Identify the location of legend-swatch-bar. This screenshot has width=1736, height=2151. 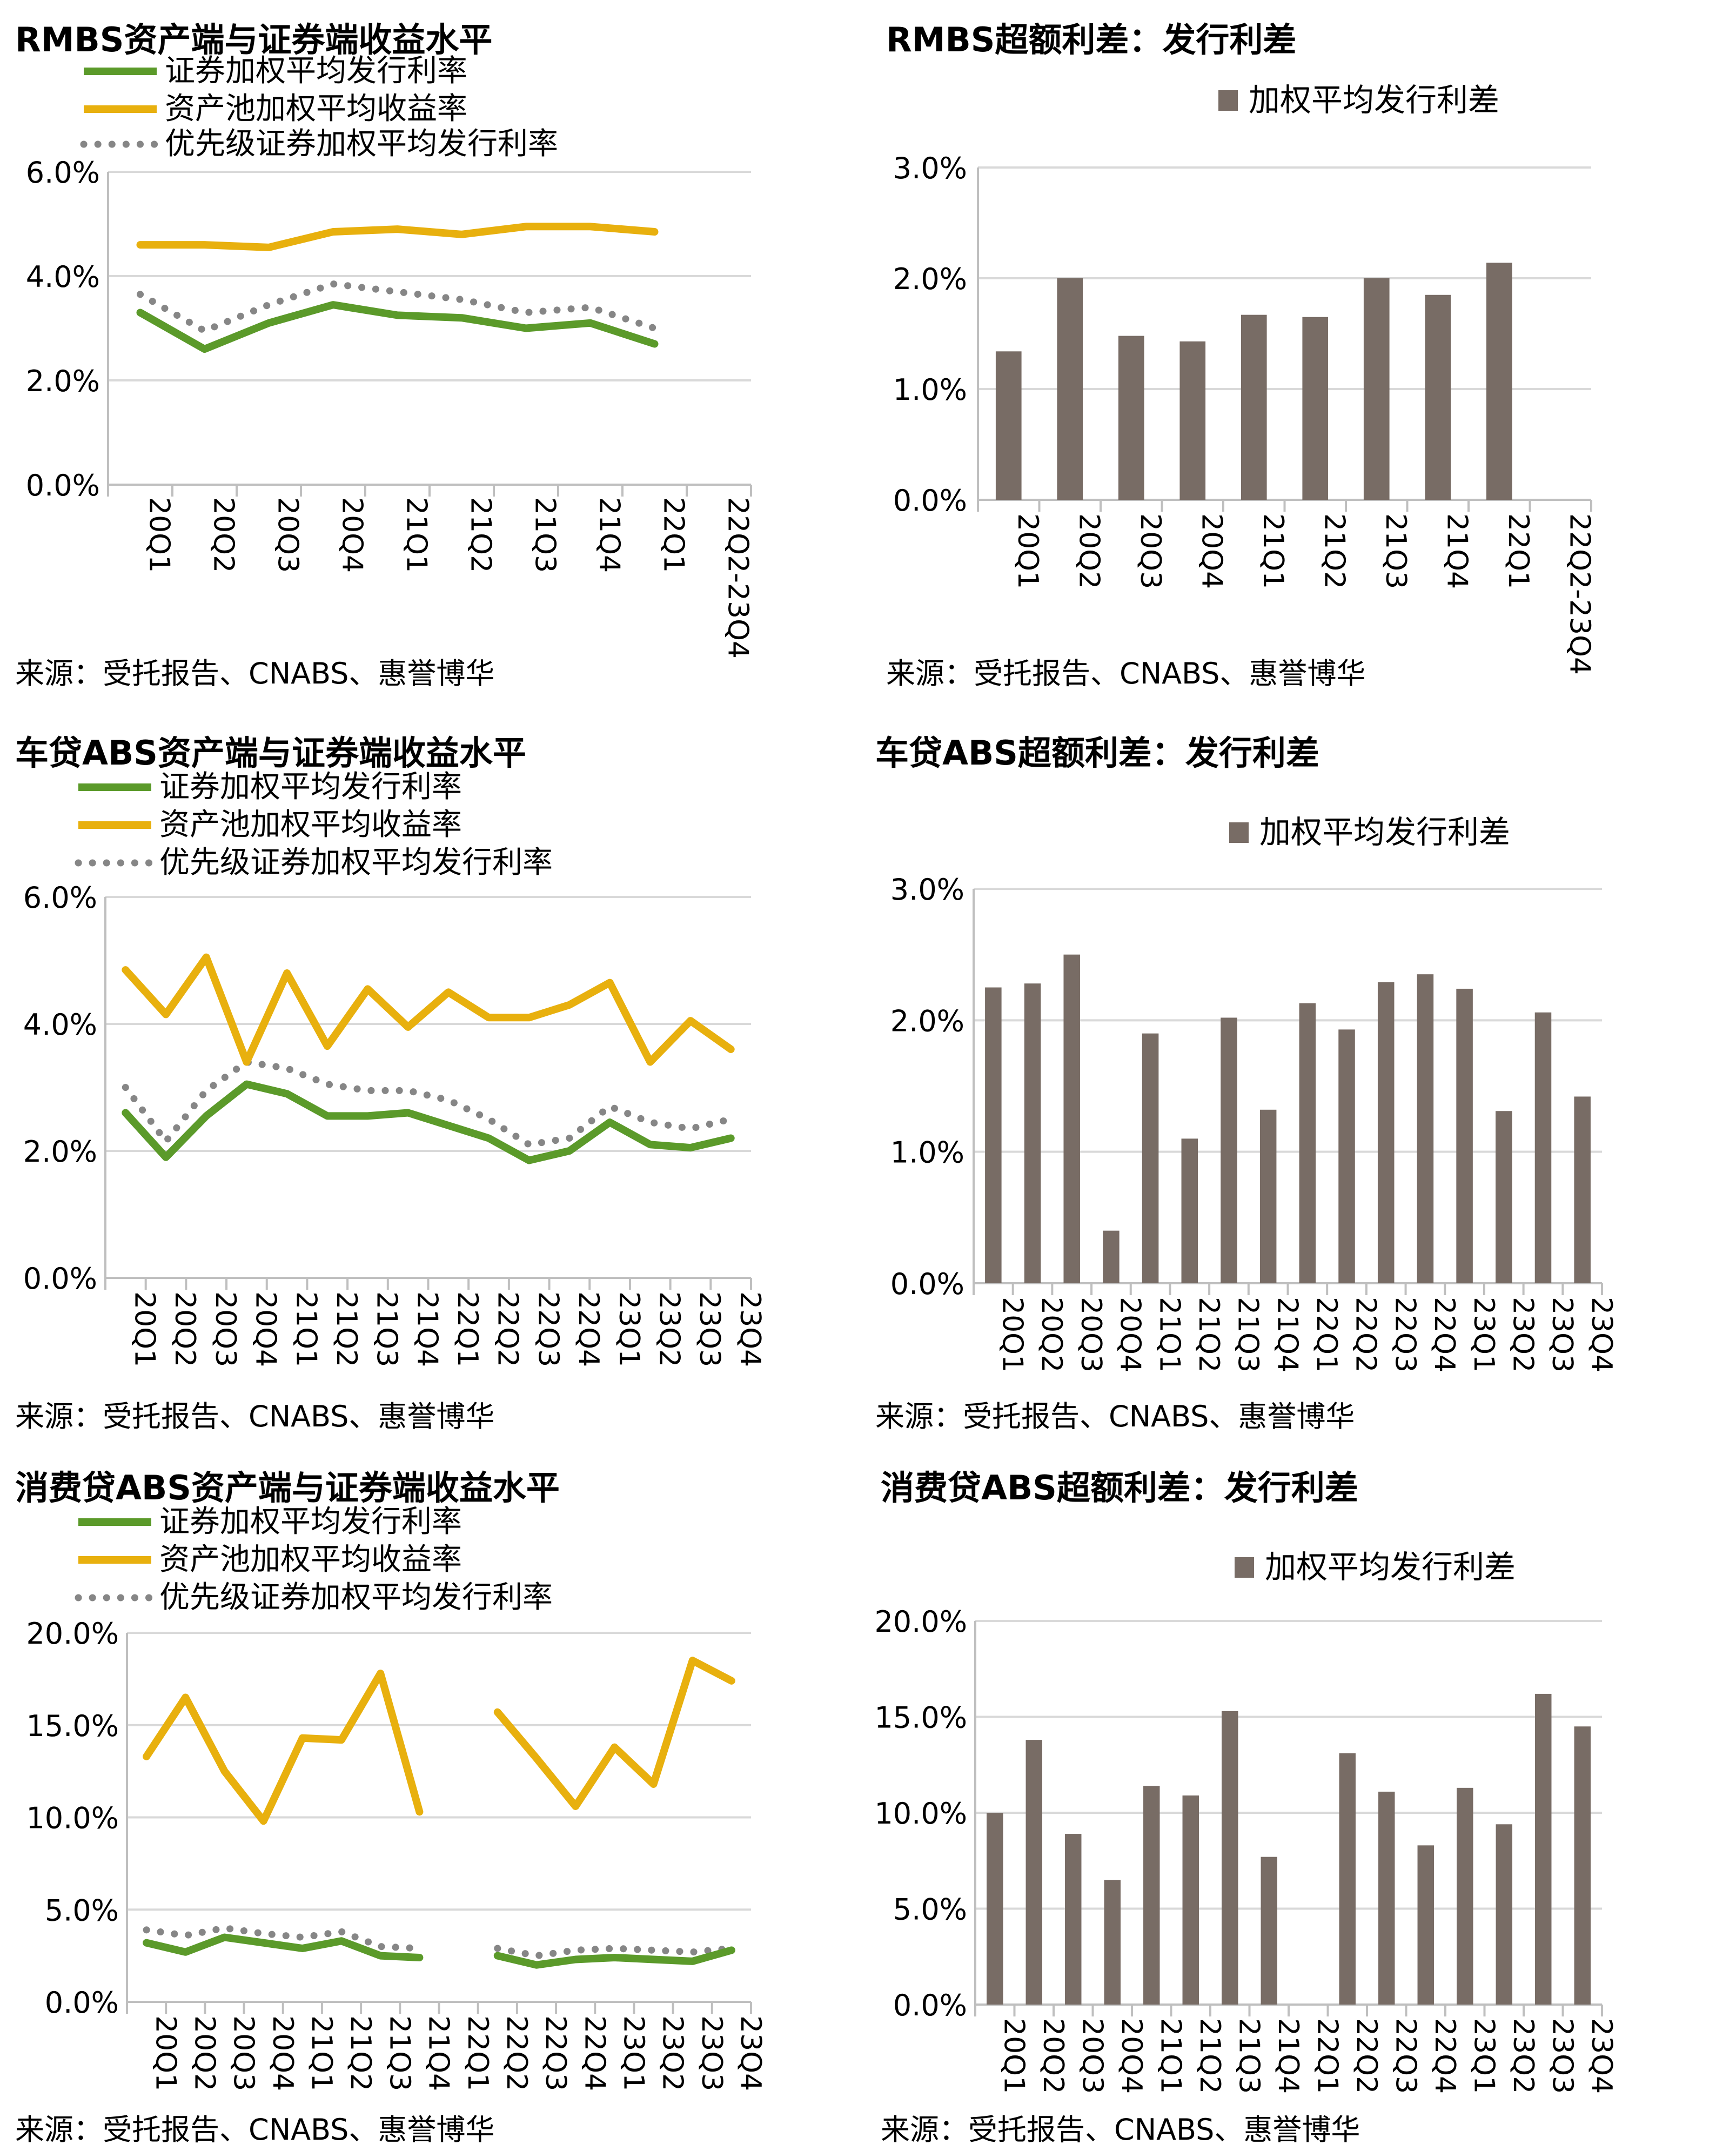
(1239, 833).